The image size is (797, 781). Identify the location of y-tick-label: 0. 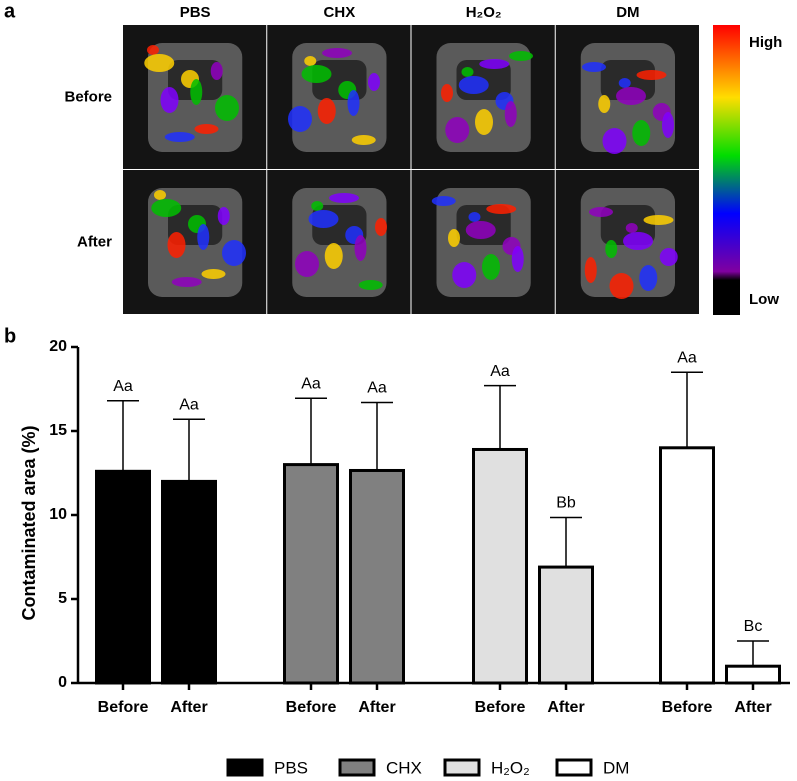
(62, 682).